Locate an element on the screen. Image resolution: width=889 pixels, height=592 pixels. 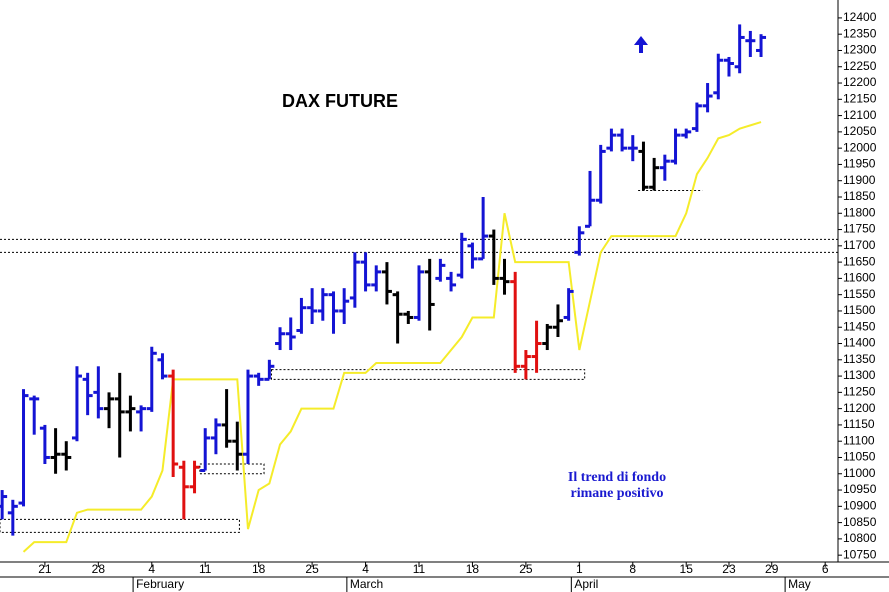
y-tick-label: 12150 is located at coordinates (860, 98).